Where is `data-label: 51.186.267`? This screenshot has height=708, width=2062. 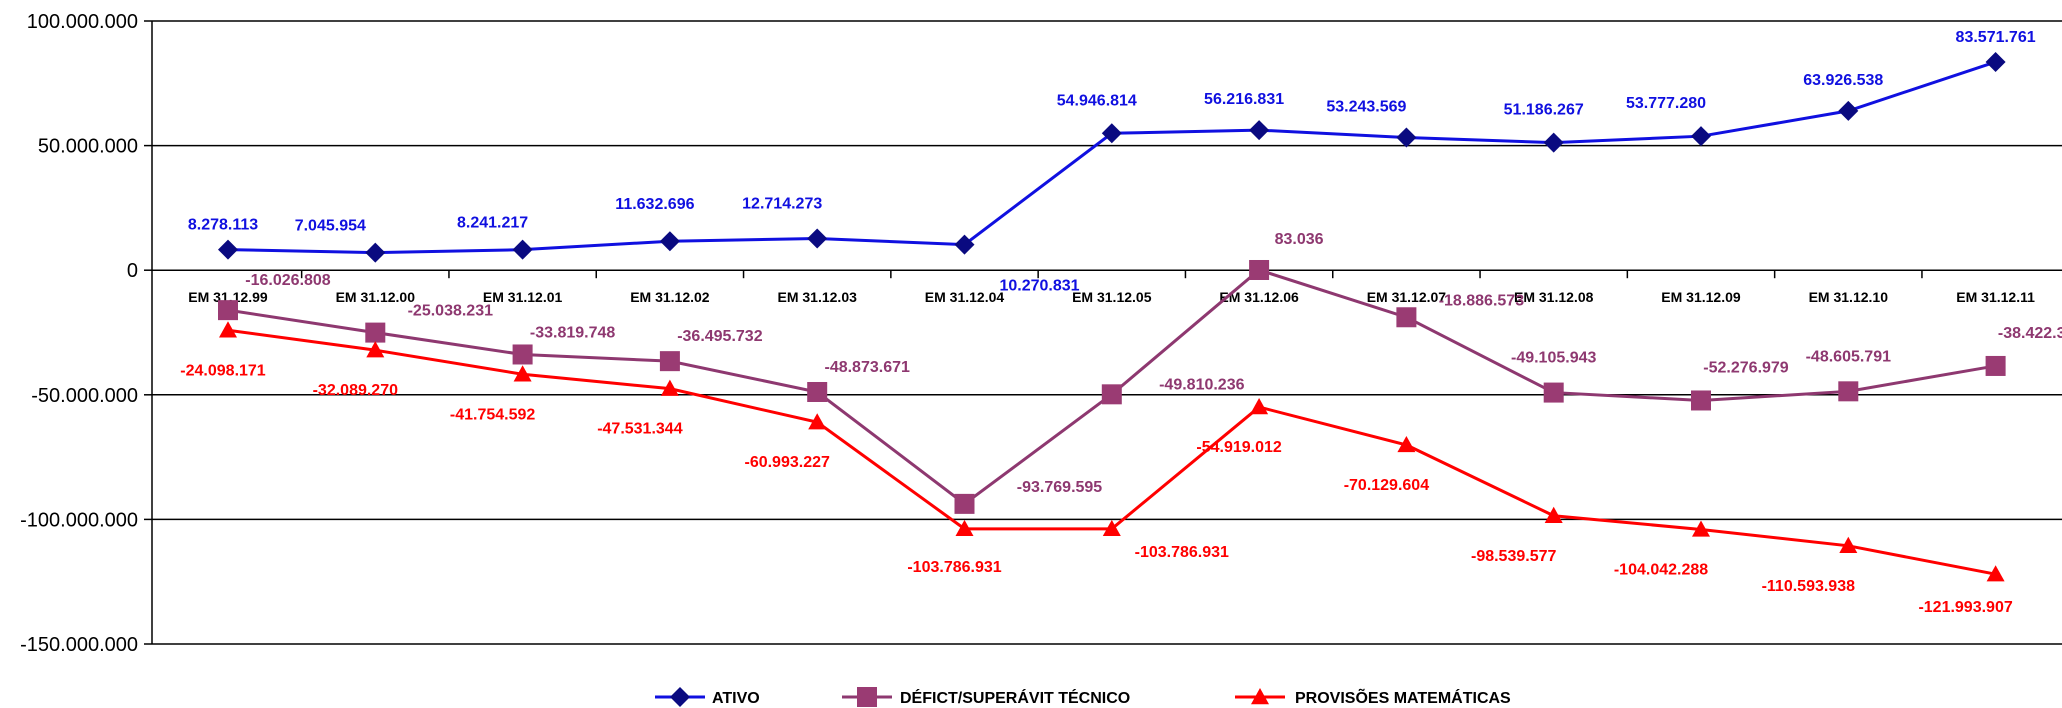
data-label: 51.186.267 is located at coordinates (1544, 110).